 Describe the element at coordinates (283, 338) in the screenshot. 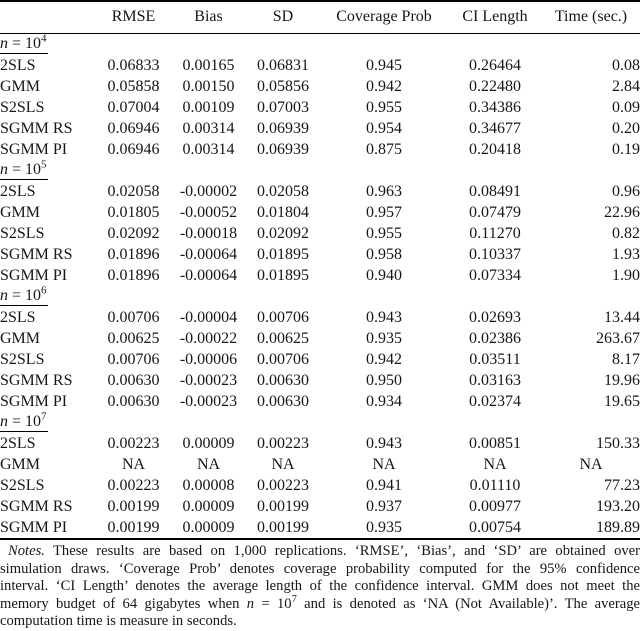

I see `cell-sd: 0.00625` at that location.